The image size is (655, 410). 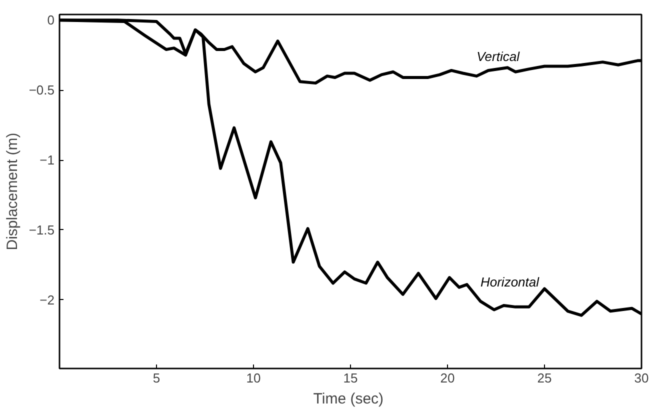 I want to click on x-tick-label: 30, so click(x=641, y=378).